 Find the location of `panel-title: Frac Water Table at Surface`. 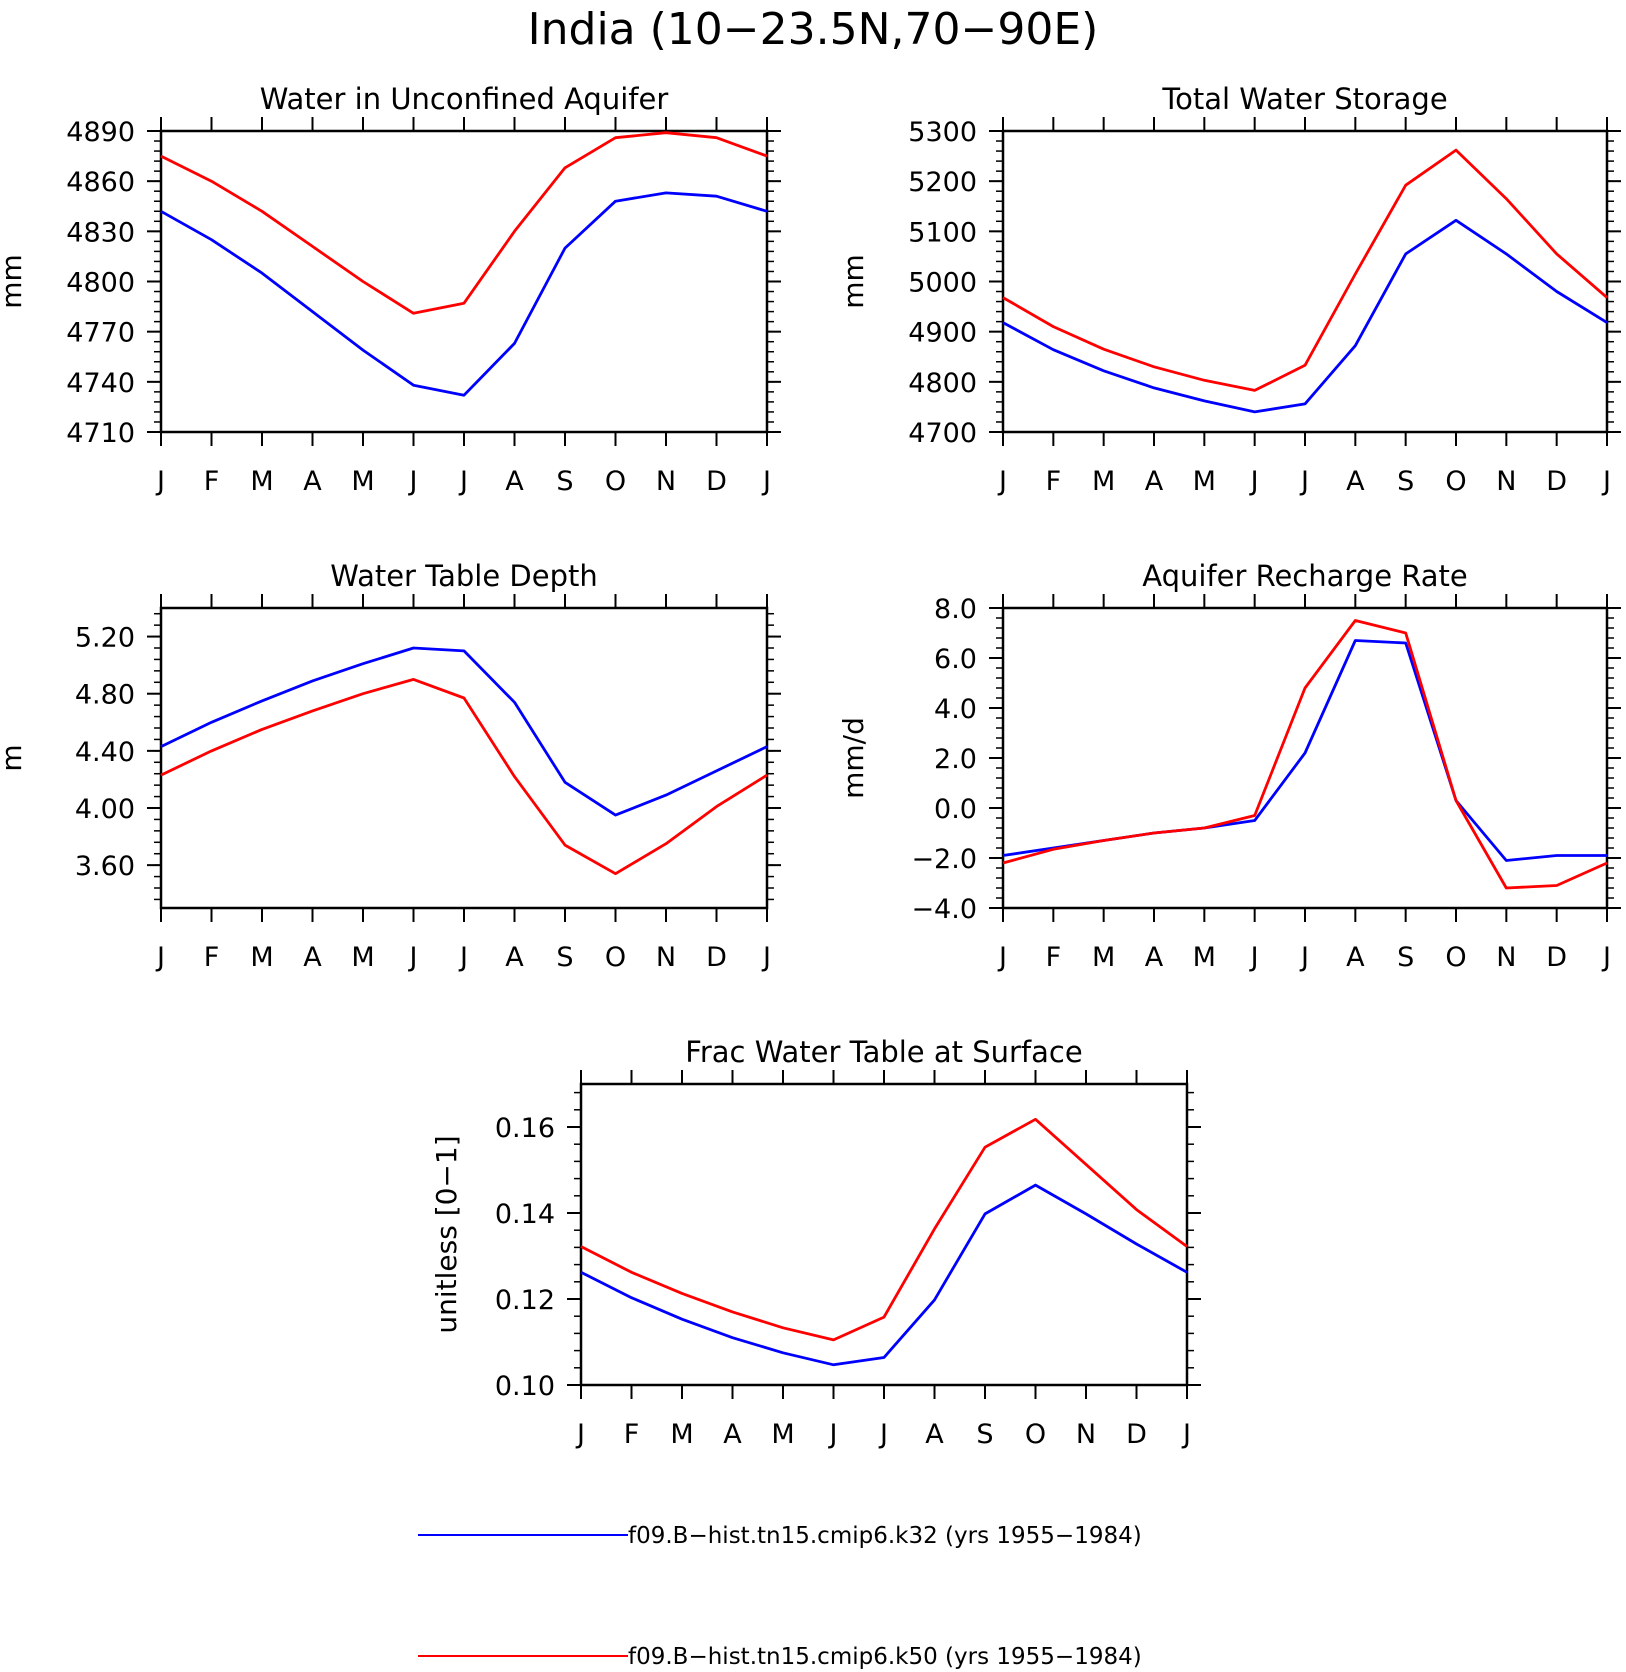

panel-title: Frac Water Table at Surface is located at coordinates (883, 1052).